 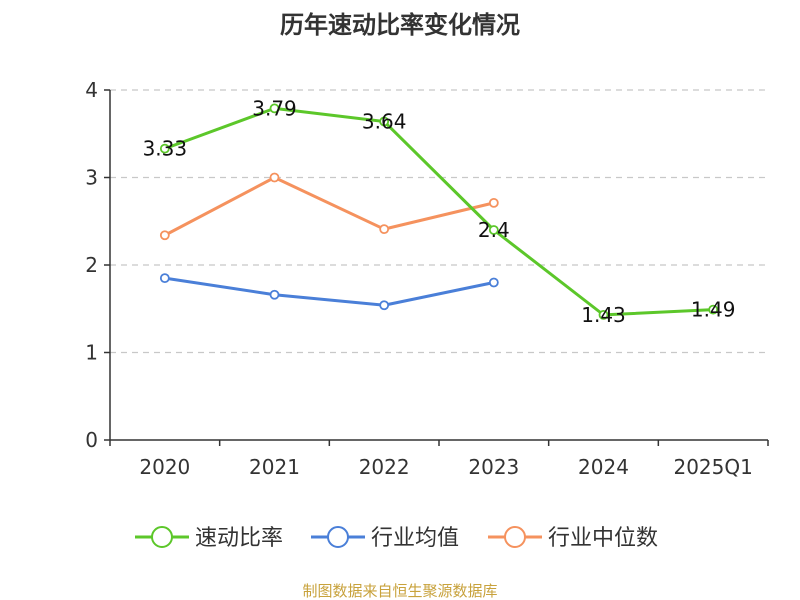 I want to click on x-tick-label: 2025Q1, so click(x=712, y=467).